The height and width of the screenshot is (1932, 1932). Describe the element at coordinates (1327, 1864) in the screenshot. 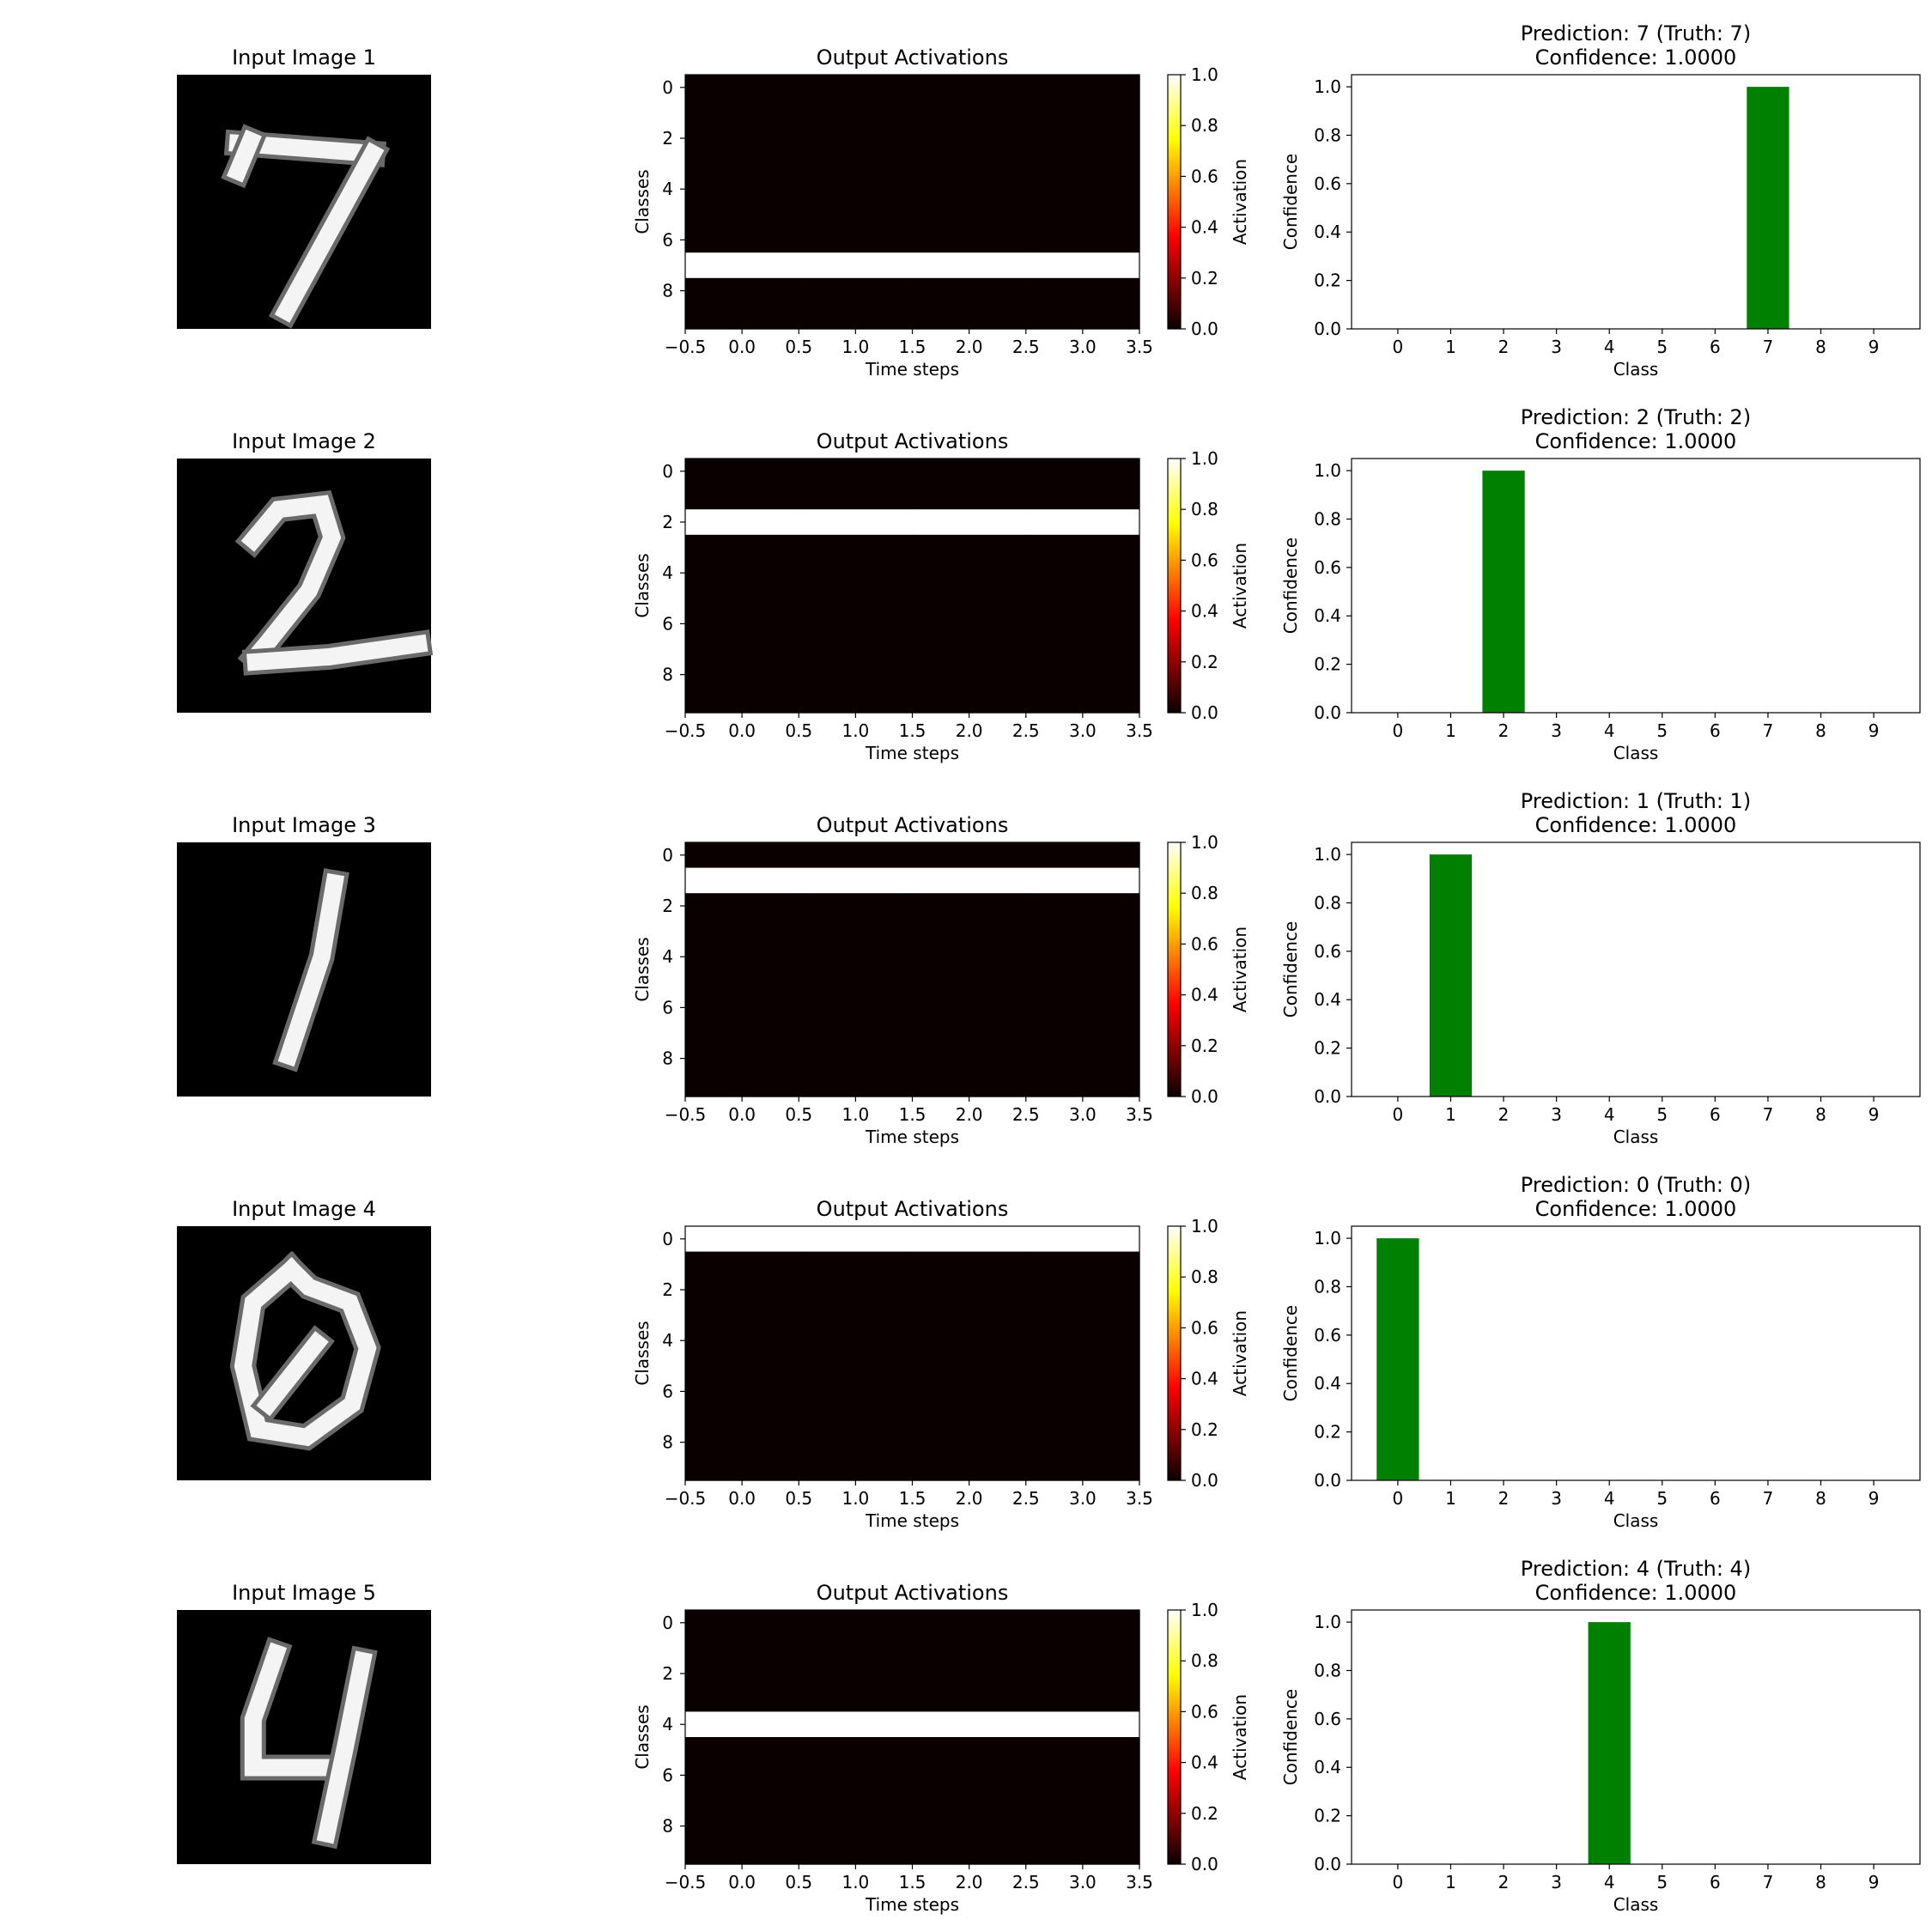

I see `bar-y-tick-label: 0.0` at that location.